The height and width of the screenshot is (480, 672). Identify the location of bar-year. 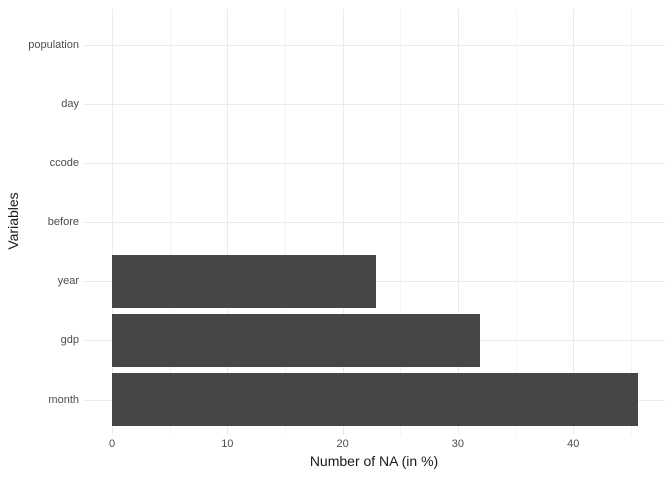
(244, 281).